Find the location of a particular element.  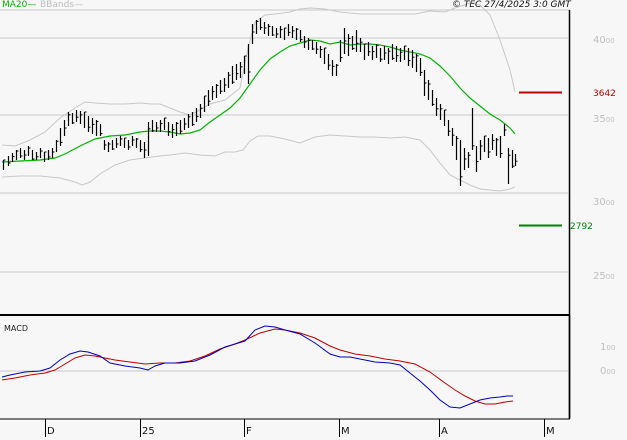

bbands-lower-line is located at coordinates (258, 163).